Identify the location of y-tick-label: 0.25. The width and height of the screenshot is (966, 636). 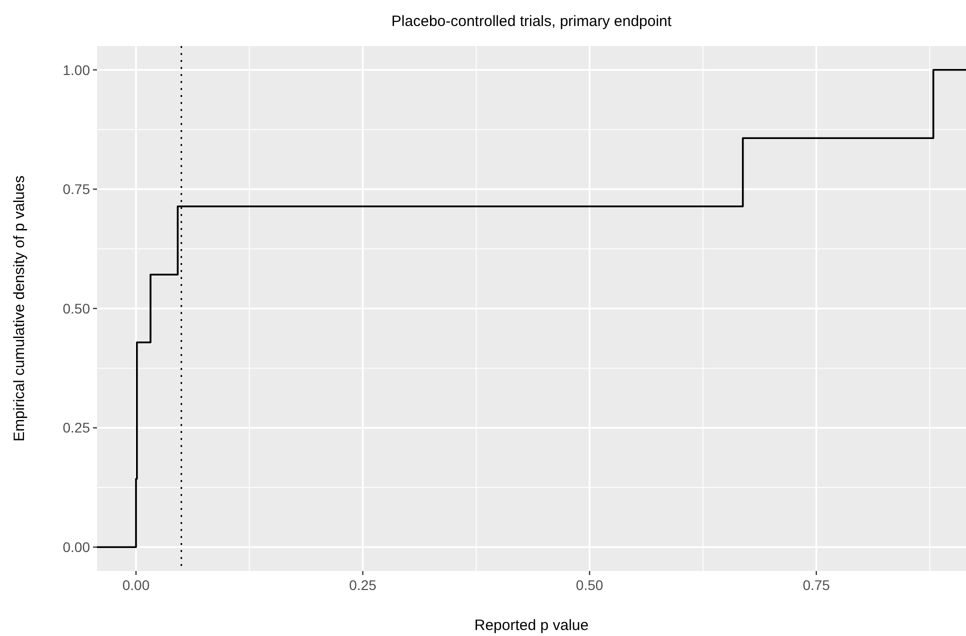
(76, 428).